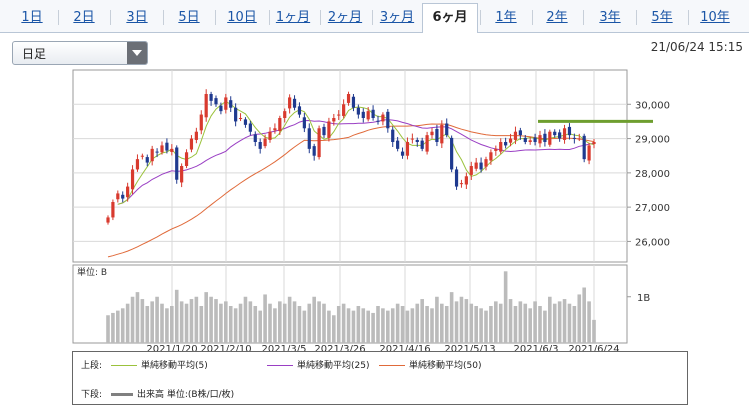  Describe the element at coordinates (293, 17) in the screenshot. I see `tab-6: 1ヶ月` at that location.